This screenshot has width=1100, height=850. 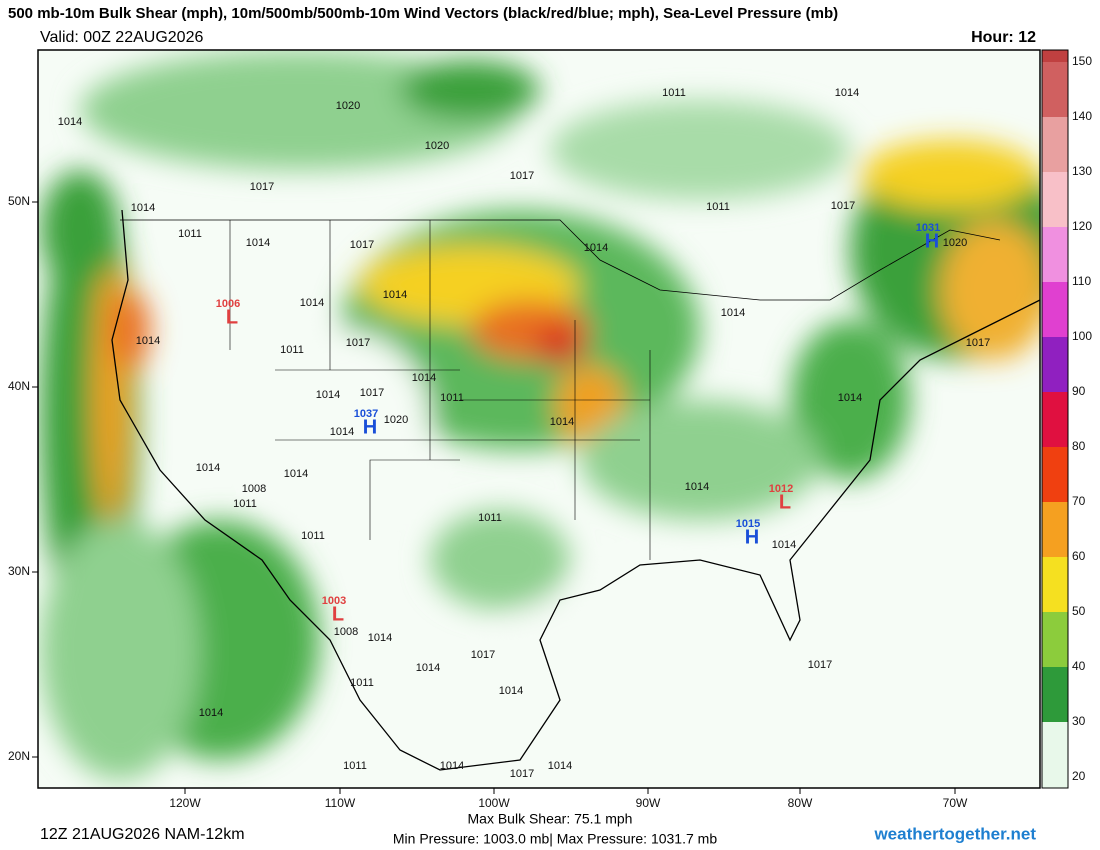 I want to click on colorbar-label: 110, so click(x=1081, y=281).